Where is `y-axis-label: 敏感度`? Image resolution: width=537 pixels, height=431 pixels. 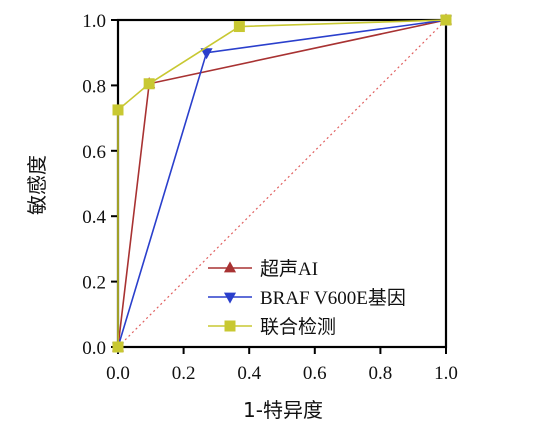 y-axis-label: 敏感度 is located at coordinates (37, 185).